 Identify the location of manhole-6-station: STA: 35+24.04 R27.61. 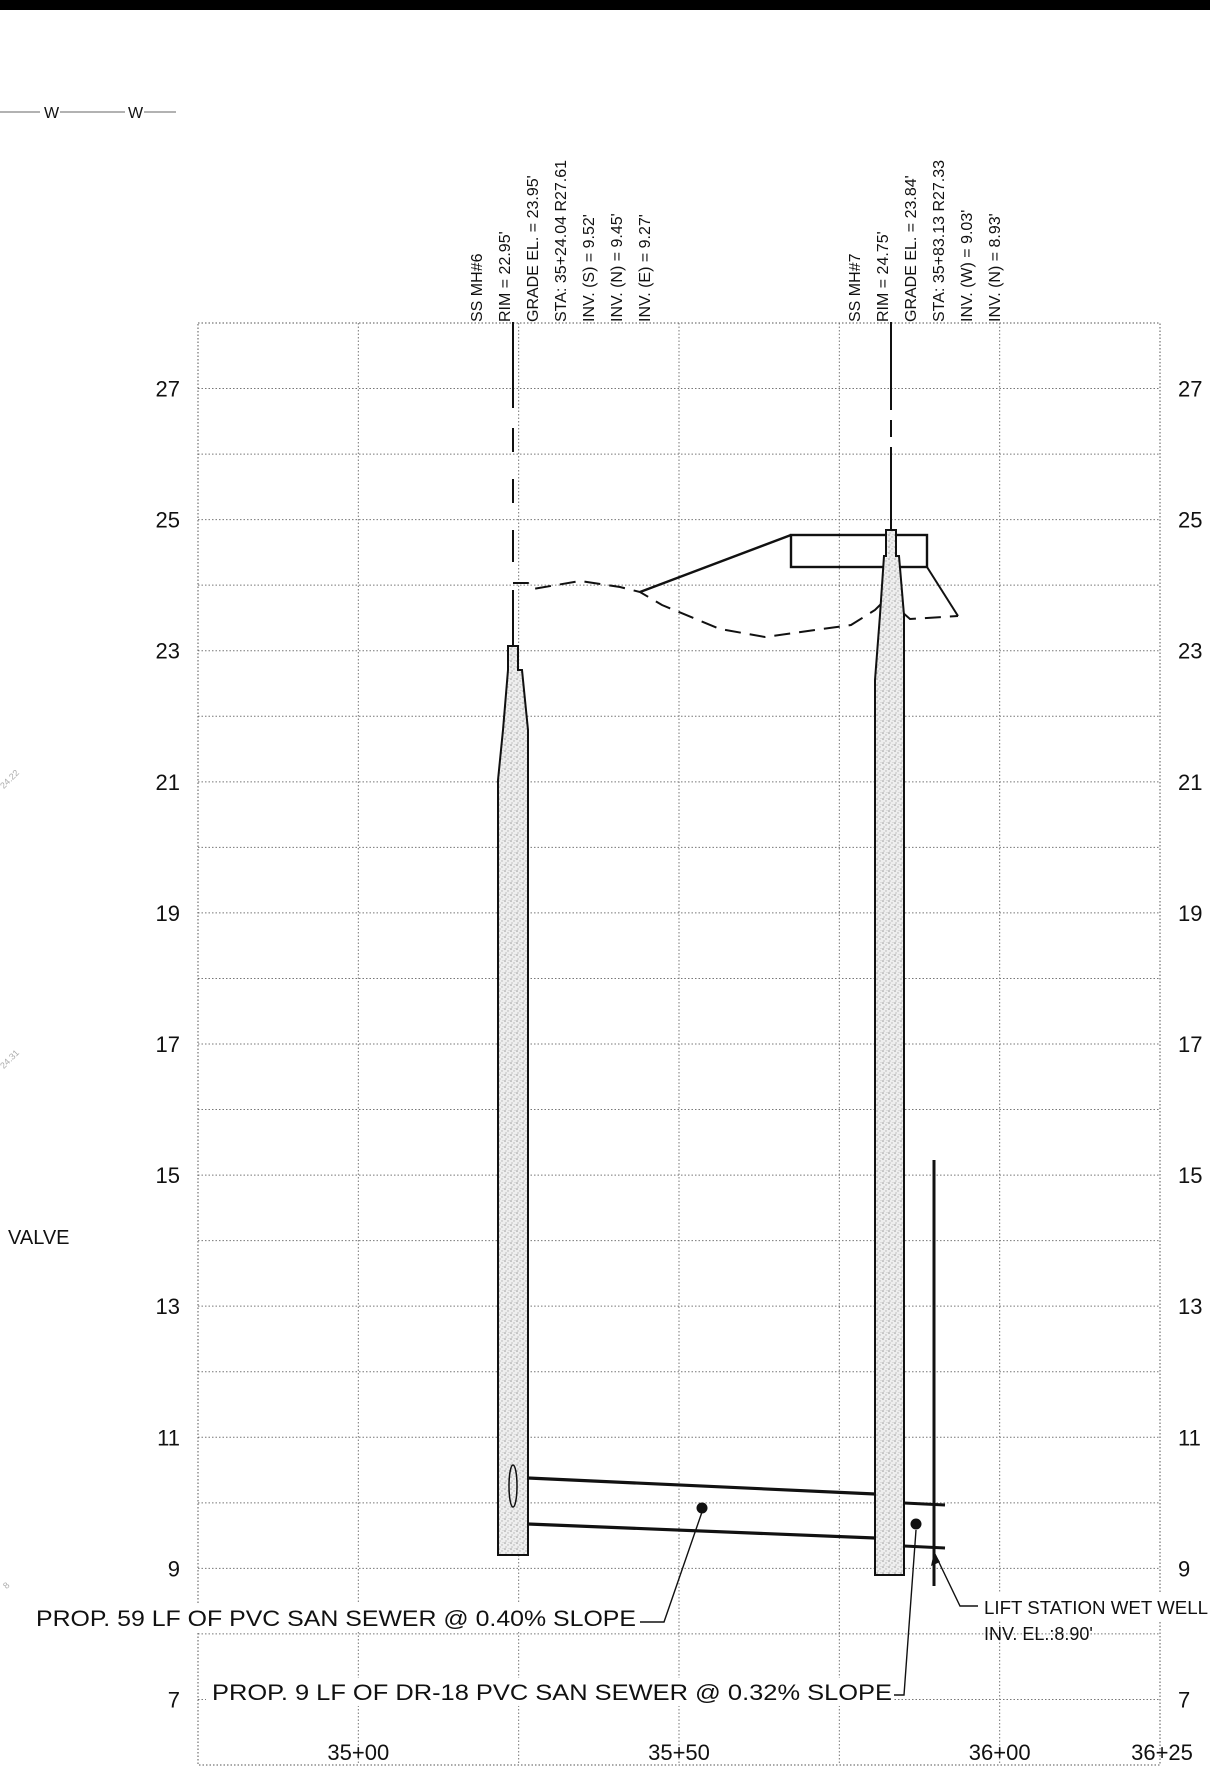
(561, 241).